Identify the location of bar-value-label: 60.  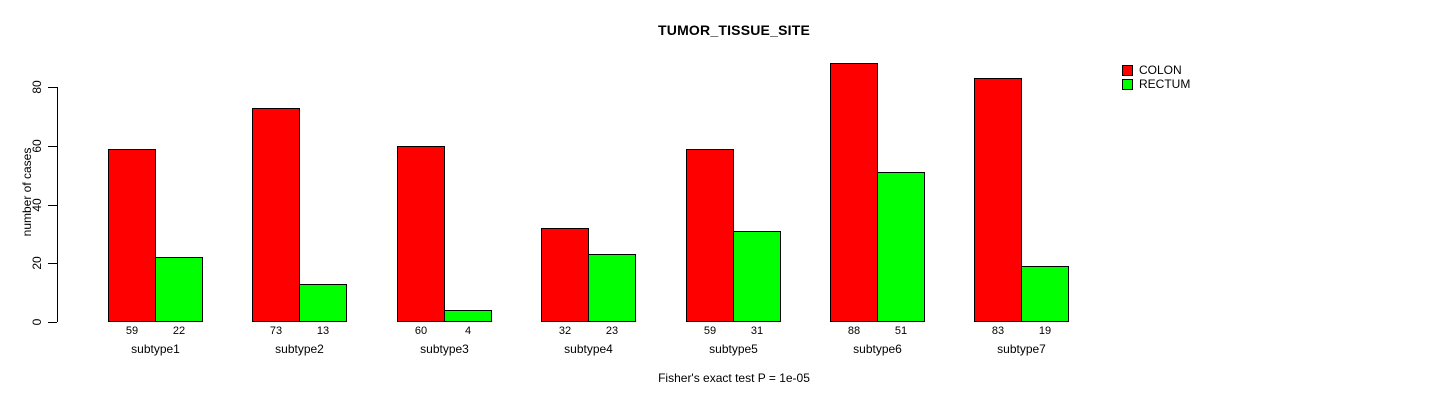
(421, 331).